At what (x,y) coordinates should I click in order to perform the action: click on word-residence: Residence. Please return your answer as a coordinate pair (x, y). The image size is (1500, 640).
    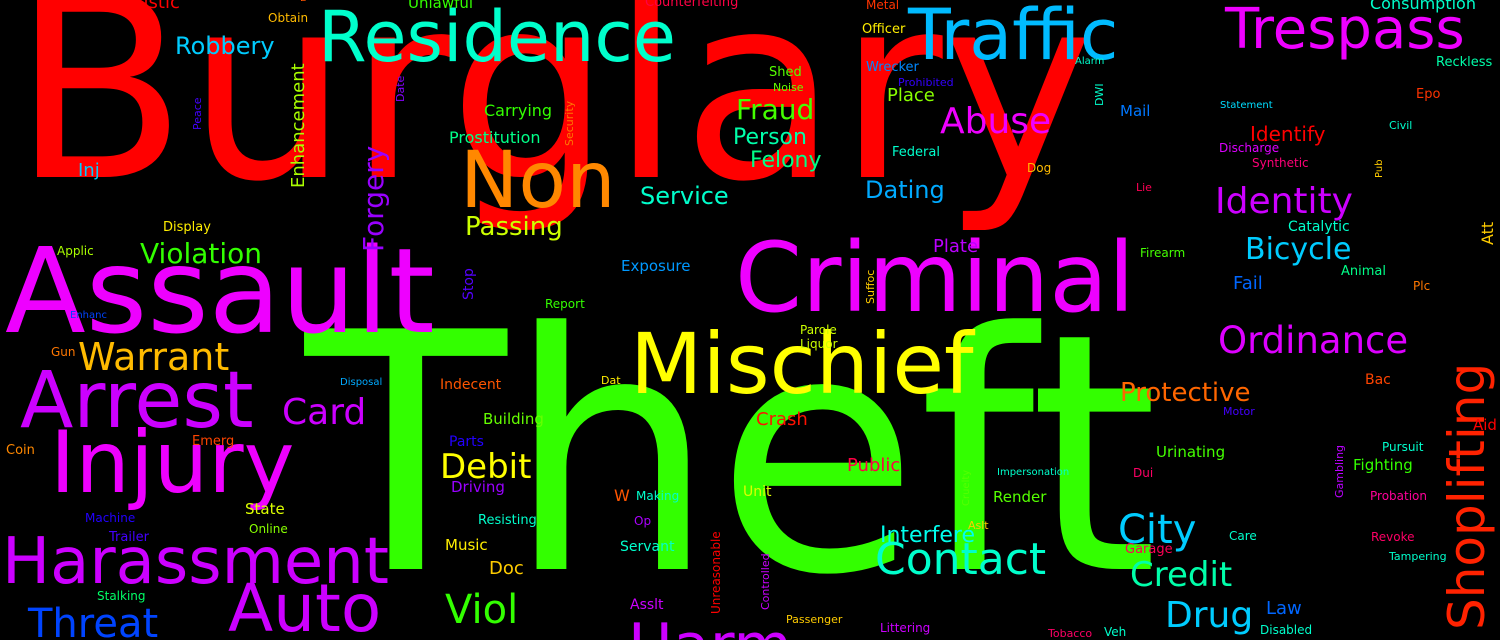
    Looking at the image, I should click on (497, 39).